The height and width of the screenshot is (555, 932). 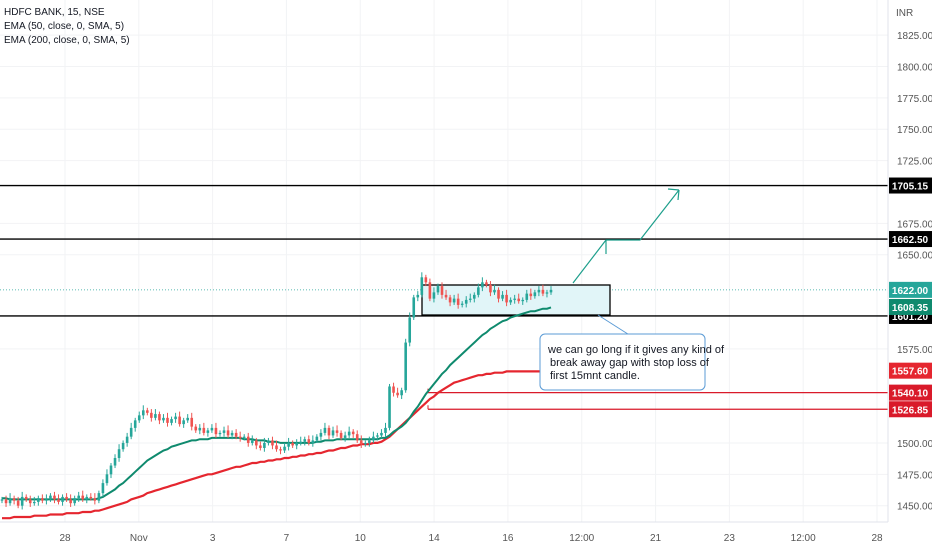 I want to click on price-tick-label: 1675.00, so click(x=914, y=224).